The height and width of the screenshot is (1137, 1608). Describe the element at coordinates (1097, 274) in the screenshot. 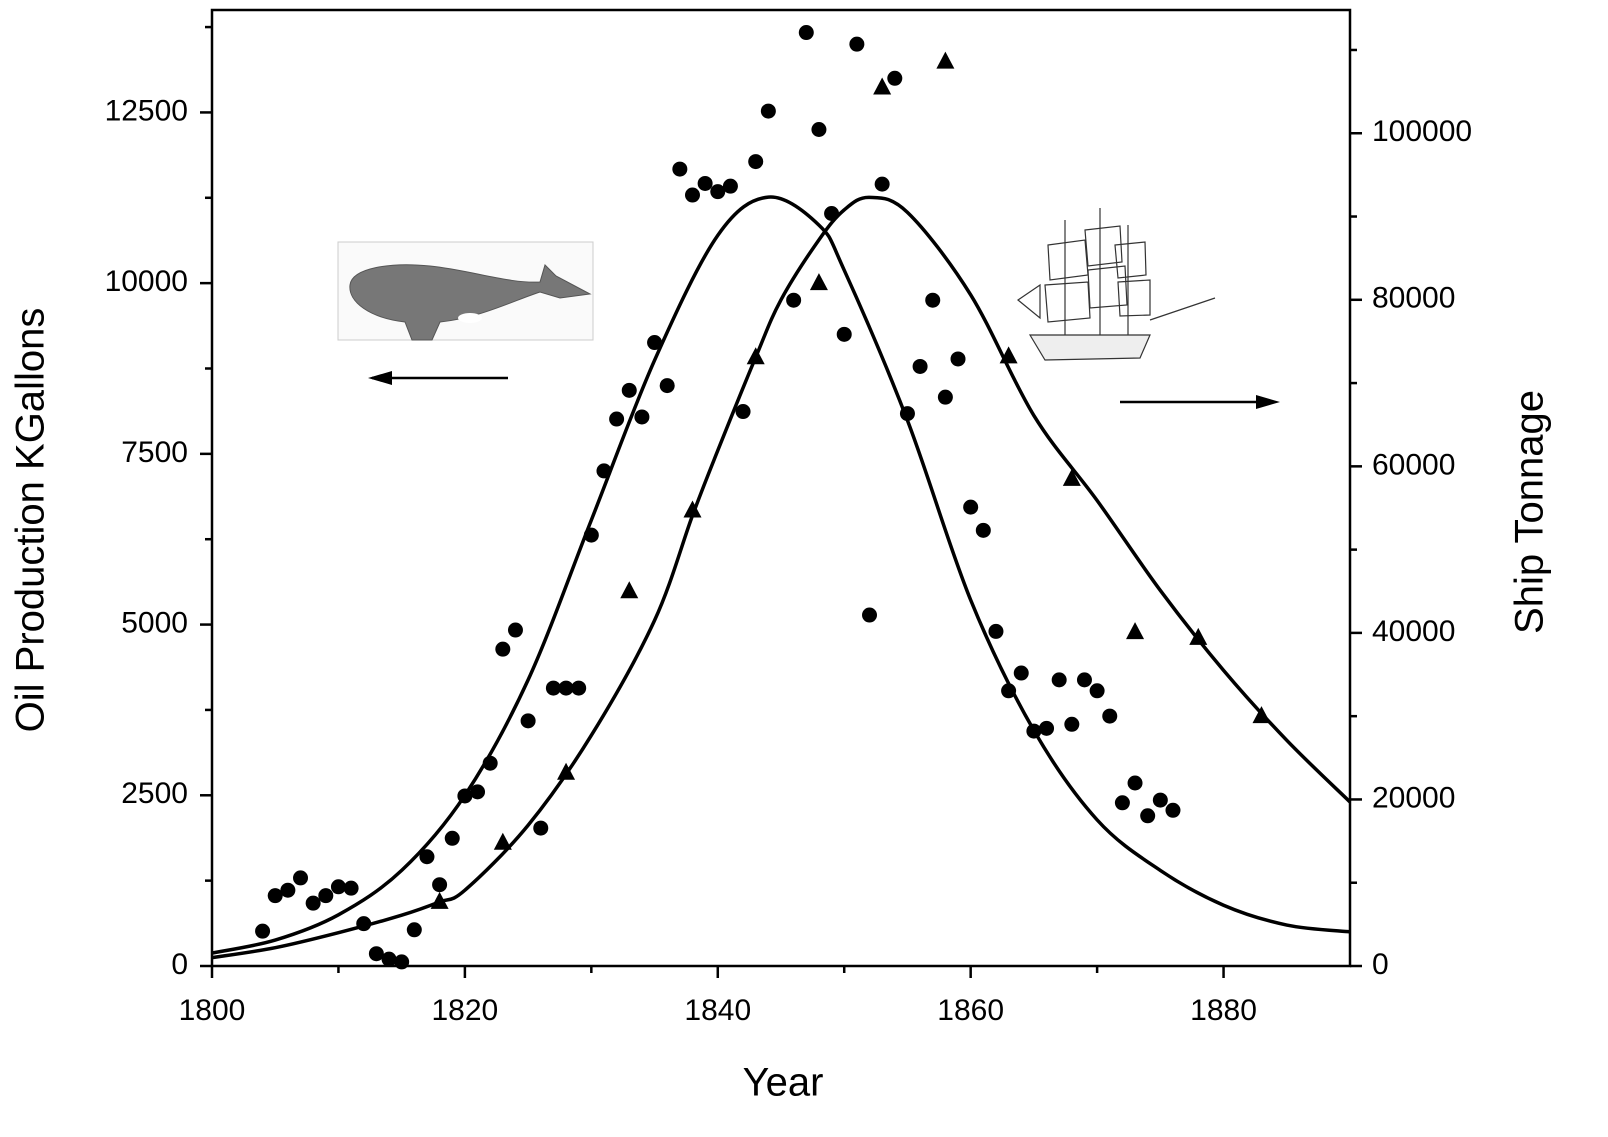

I see `sails` at that location.